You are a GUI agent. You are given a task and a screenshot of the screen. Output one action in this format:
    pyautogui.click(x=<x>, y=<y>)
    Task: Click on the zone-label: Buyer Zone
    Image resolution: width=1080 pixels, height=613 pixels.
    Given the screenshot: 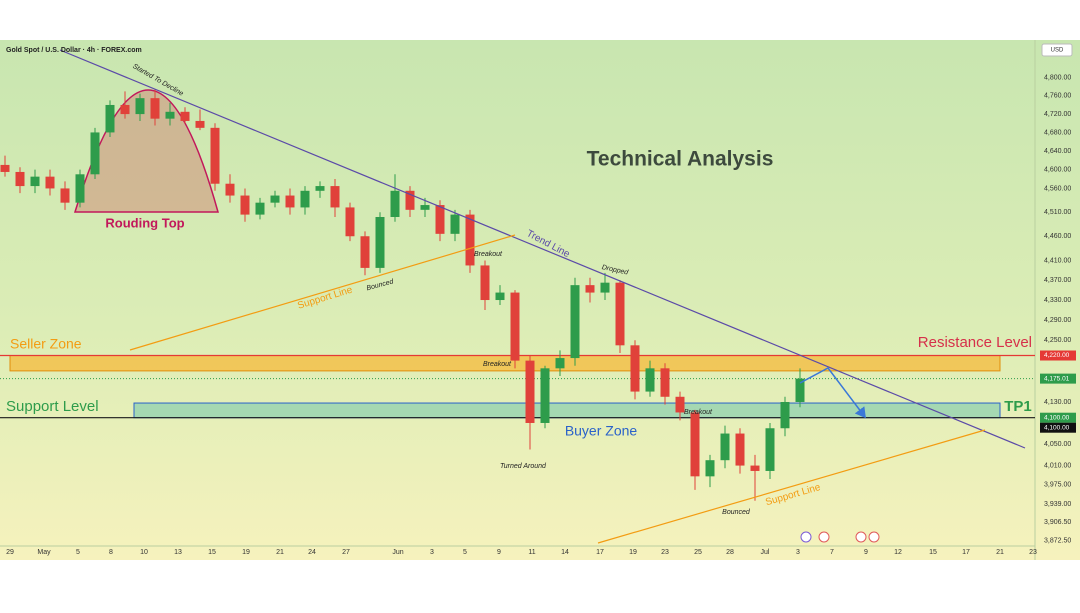 What is the action you would take?
    pyautogui.click(x=601, y=431)
    